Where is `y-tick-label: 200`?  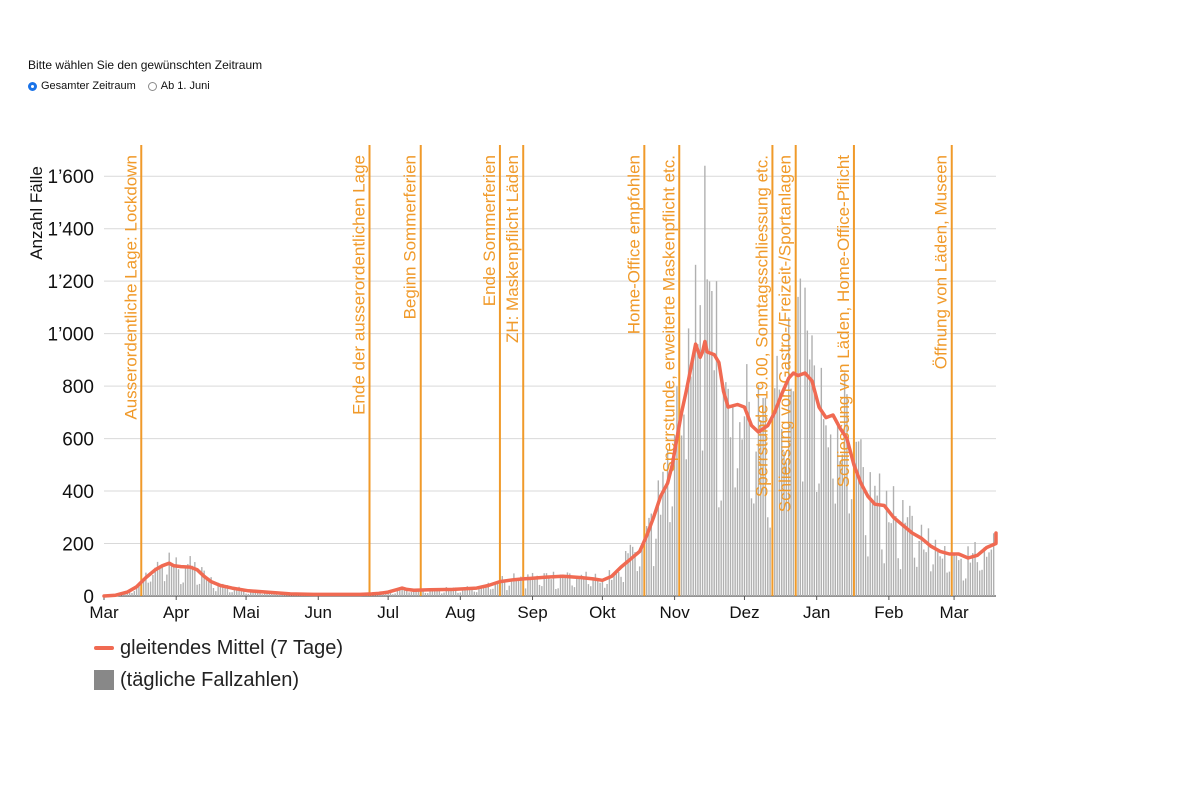
y-tick-label: 200 is located at coordinates (78, 545).